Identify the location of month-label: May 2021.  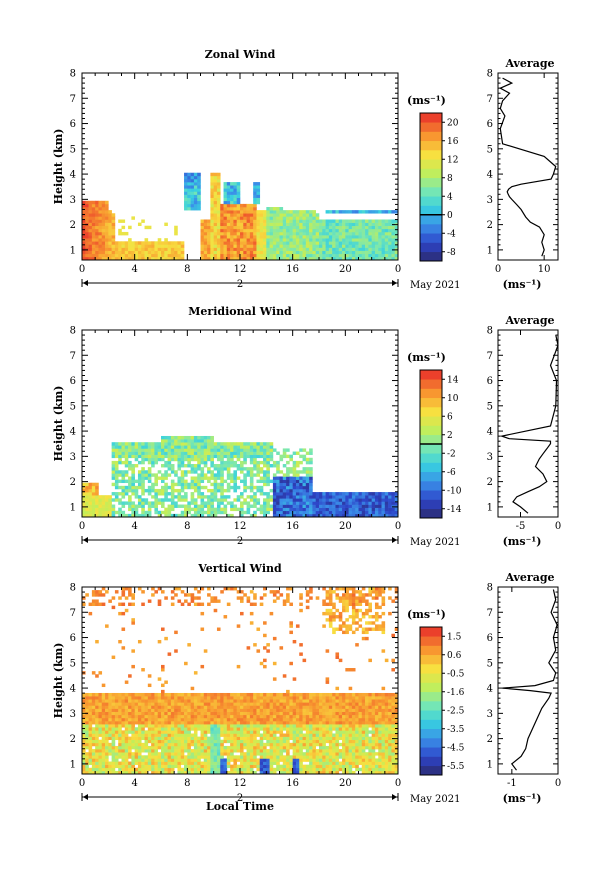
(435, 285).